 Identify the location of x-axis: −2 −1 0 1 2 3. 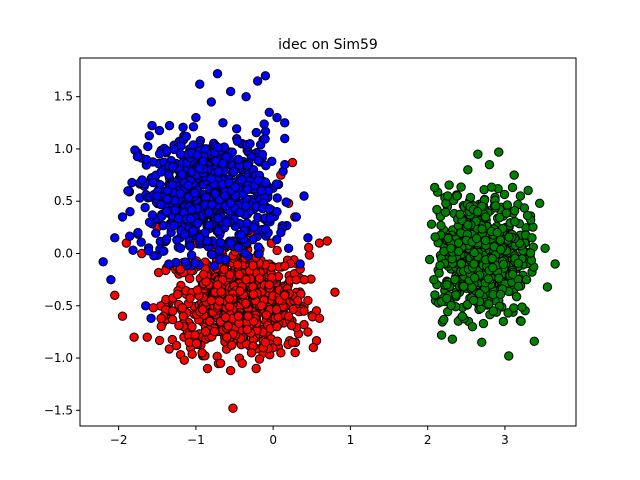
(309, 436).